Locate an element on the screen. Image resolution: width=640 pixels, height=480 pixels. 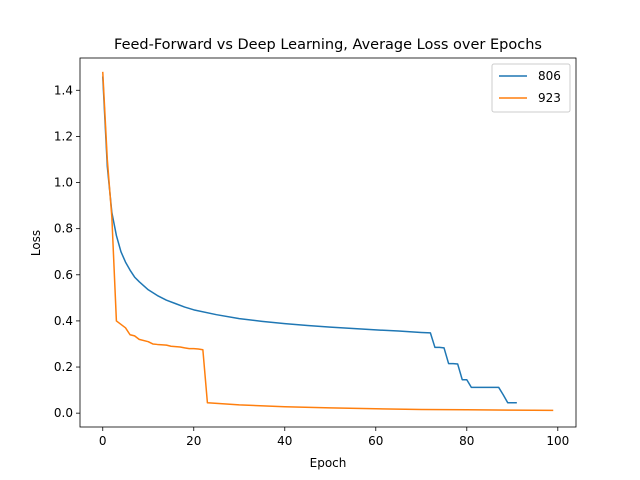
y-tick-label: 1.2 is located at coordinates (63, 136).